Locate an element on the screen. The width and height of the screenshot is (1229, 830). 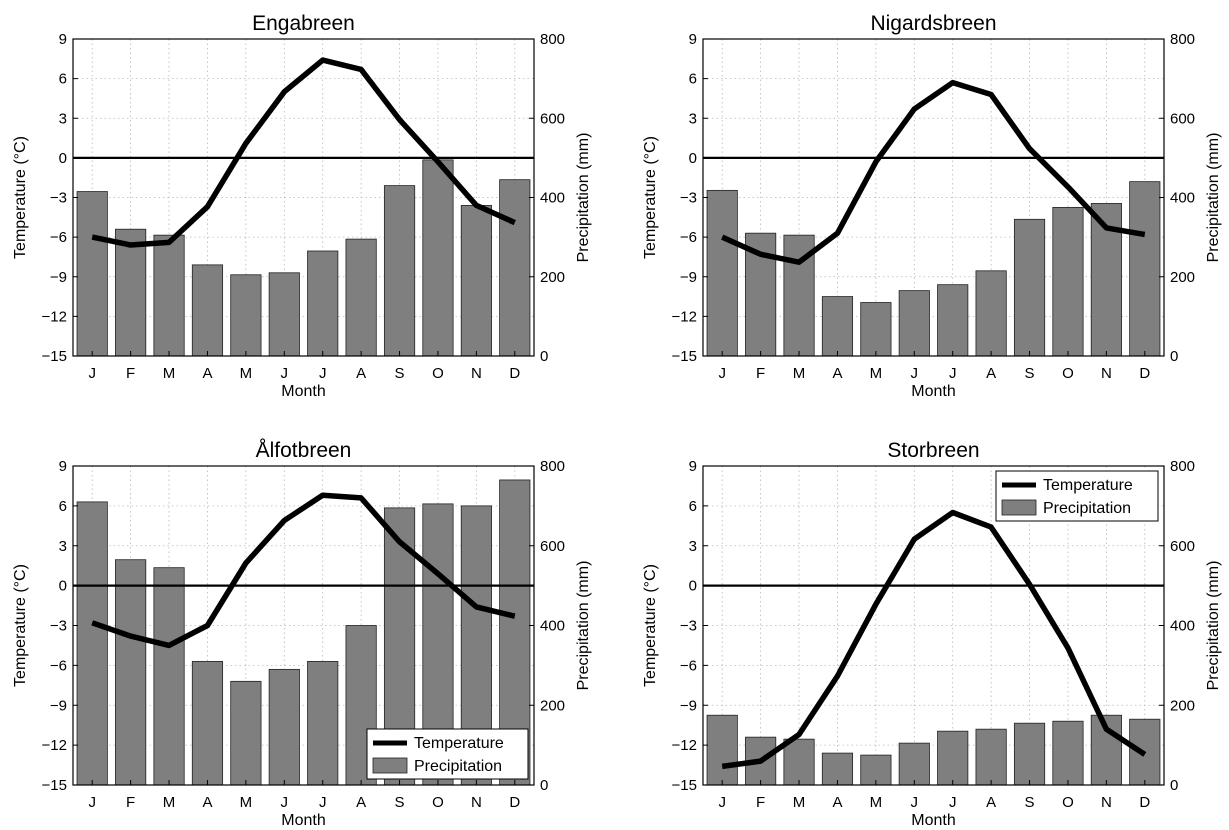
y-tick-label: 0 is located at coordinates (63, 158).